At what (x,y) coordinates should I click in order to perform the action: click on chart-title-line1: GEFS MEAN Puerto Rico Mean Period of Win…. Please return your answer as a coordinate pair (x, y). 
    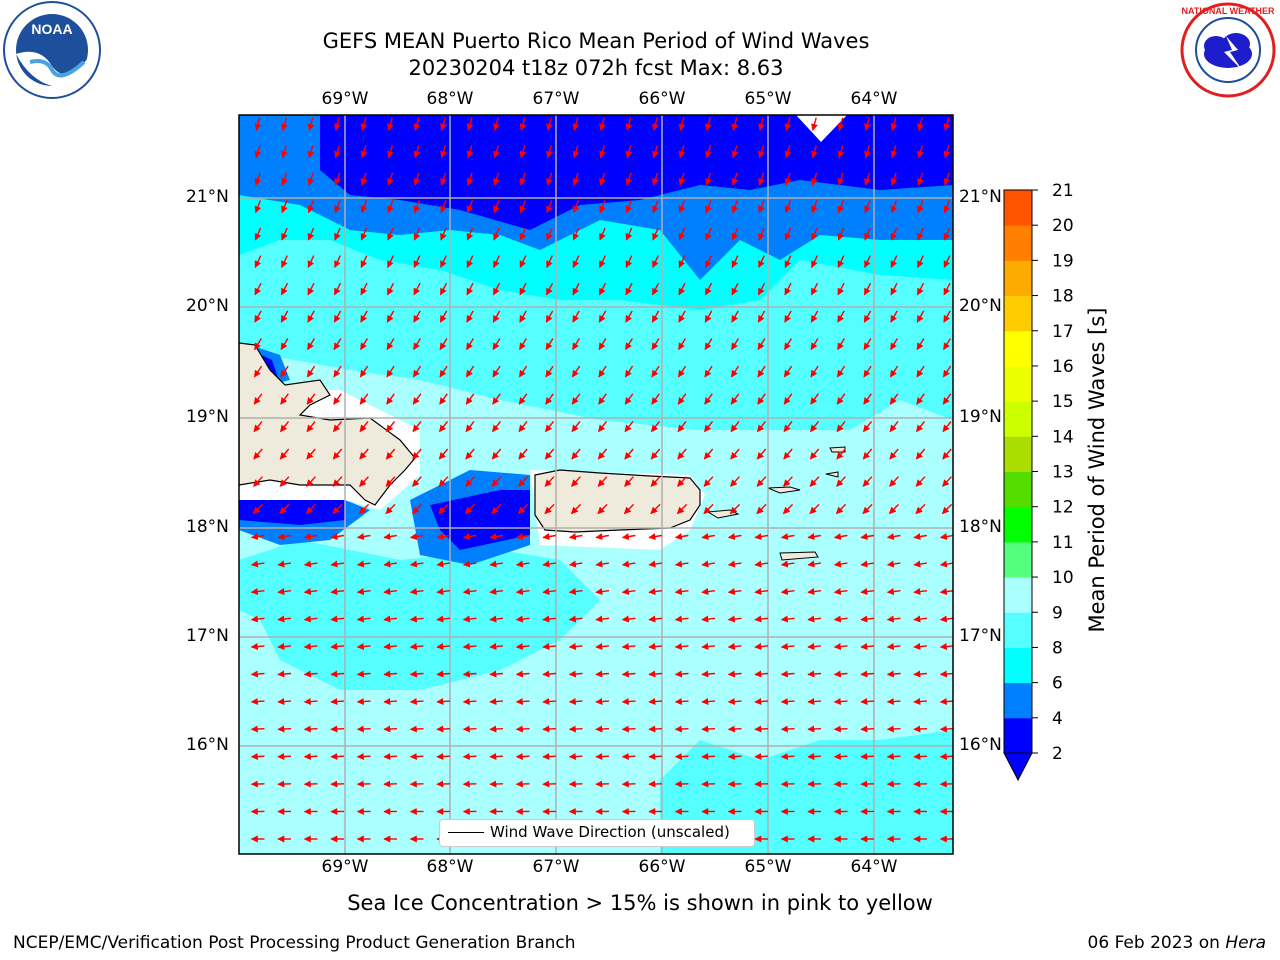
    Looking at the image, I should click on (596, 41).